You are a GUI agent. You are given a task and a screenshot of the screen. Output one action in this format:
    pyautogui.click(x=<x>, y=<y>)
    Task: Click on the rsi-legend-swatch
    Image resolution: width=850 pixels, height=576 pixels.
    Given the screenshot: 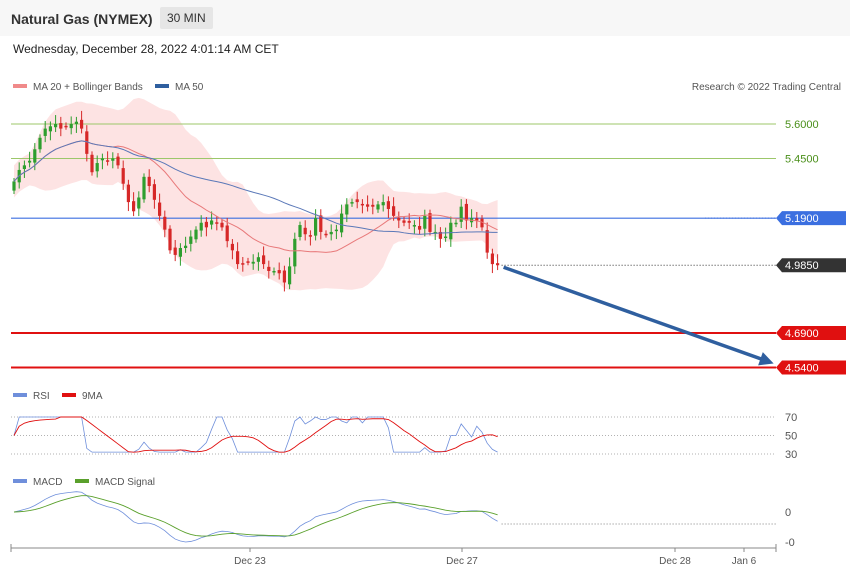 What is the action you would take?
    pyautogui.click(x=20, y=395)
    